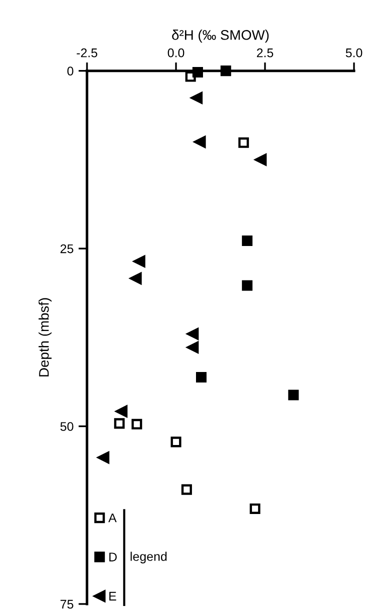 The image size is (375, 616). Describe the element at coordinates (148, 558) in the screenshot. I see `legend-title: legend` at that location.